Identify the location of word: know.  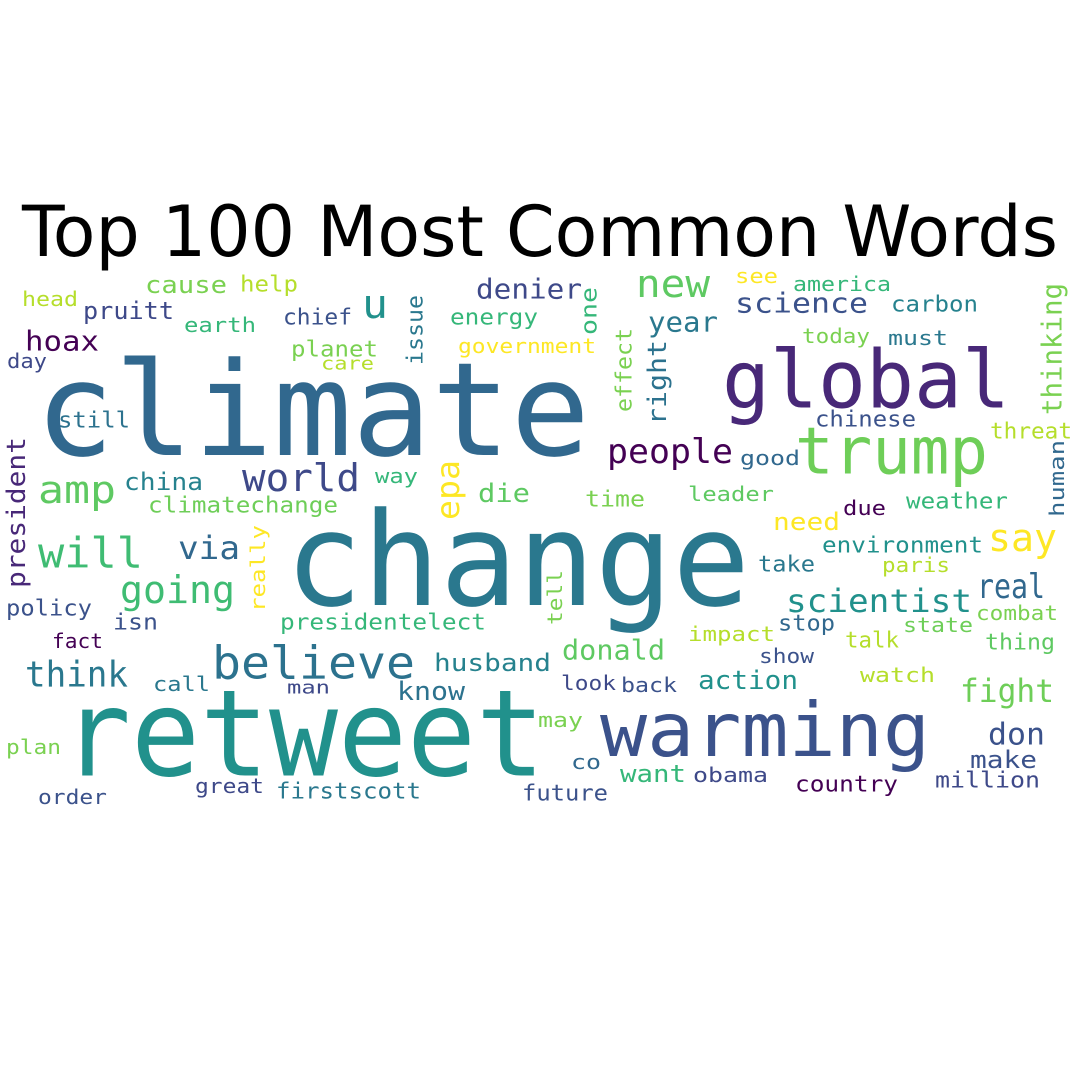
(431, 692).